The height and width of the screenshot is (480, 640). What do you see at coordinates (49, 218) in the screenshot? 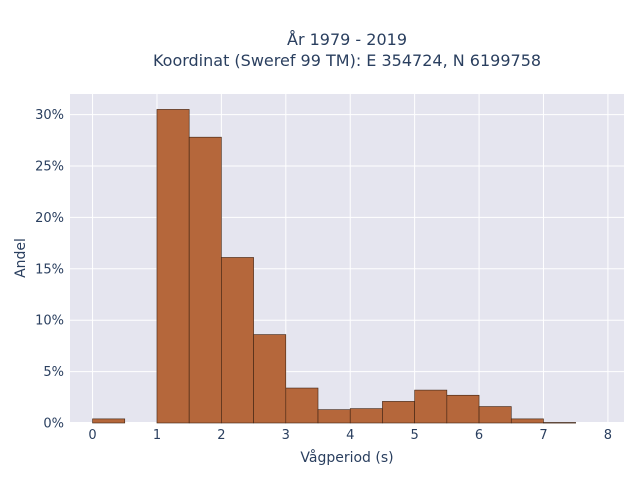
I see `y-tick-label: 20%` at bounding box center [49, 218].